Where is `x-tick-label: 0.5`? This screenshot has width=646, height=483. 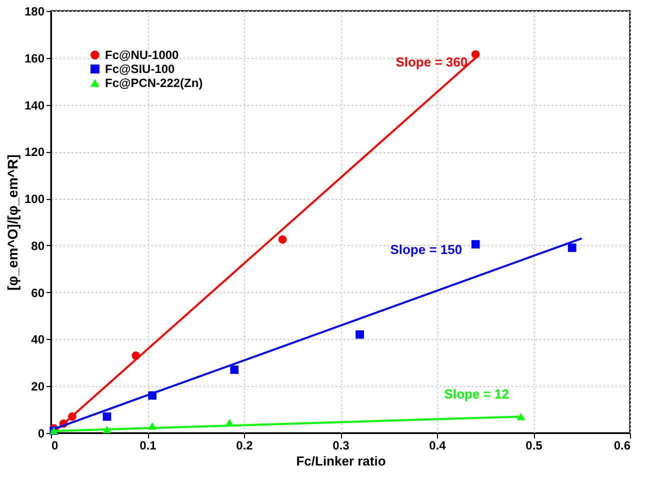
x-tick-label: 0.5 is located at coordinates (534, 445).